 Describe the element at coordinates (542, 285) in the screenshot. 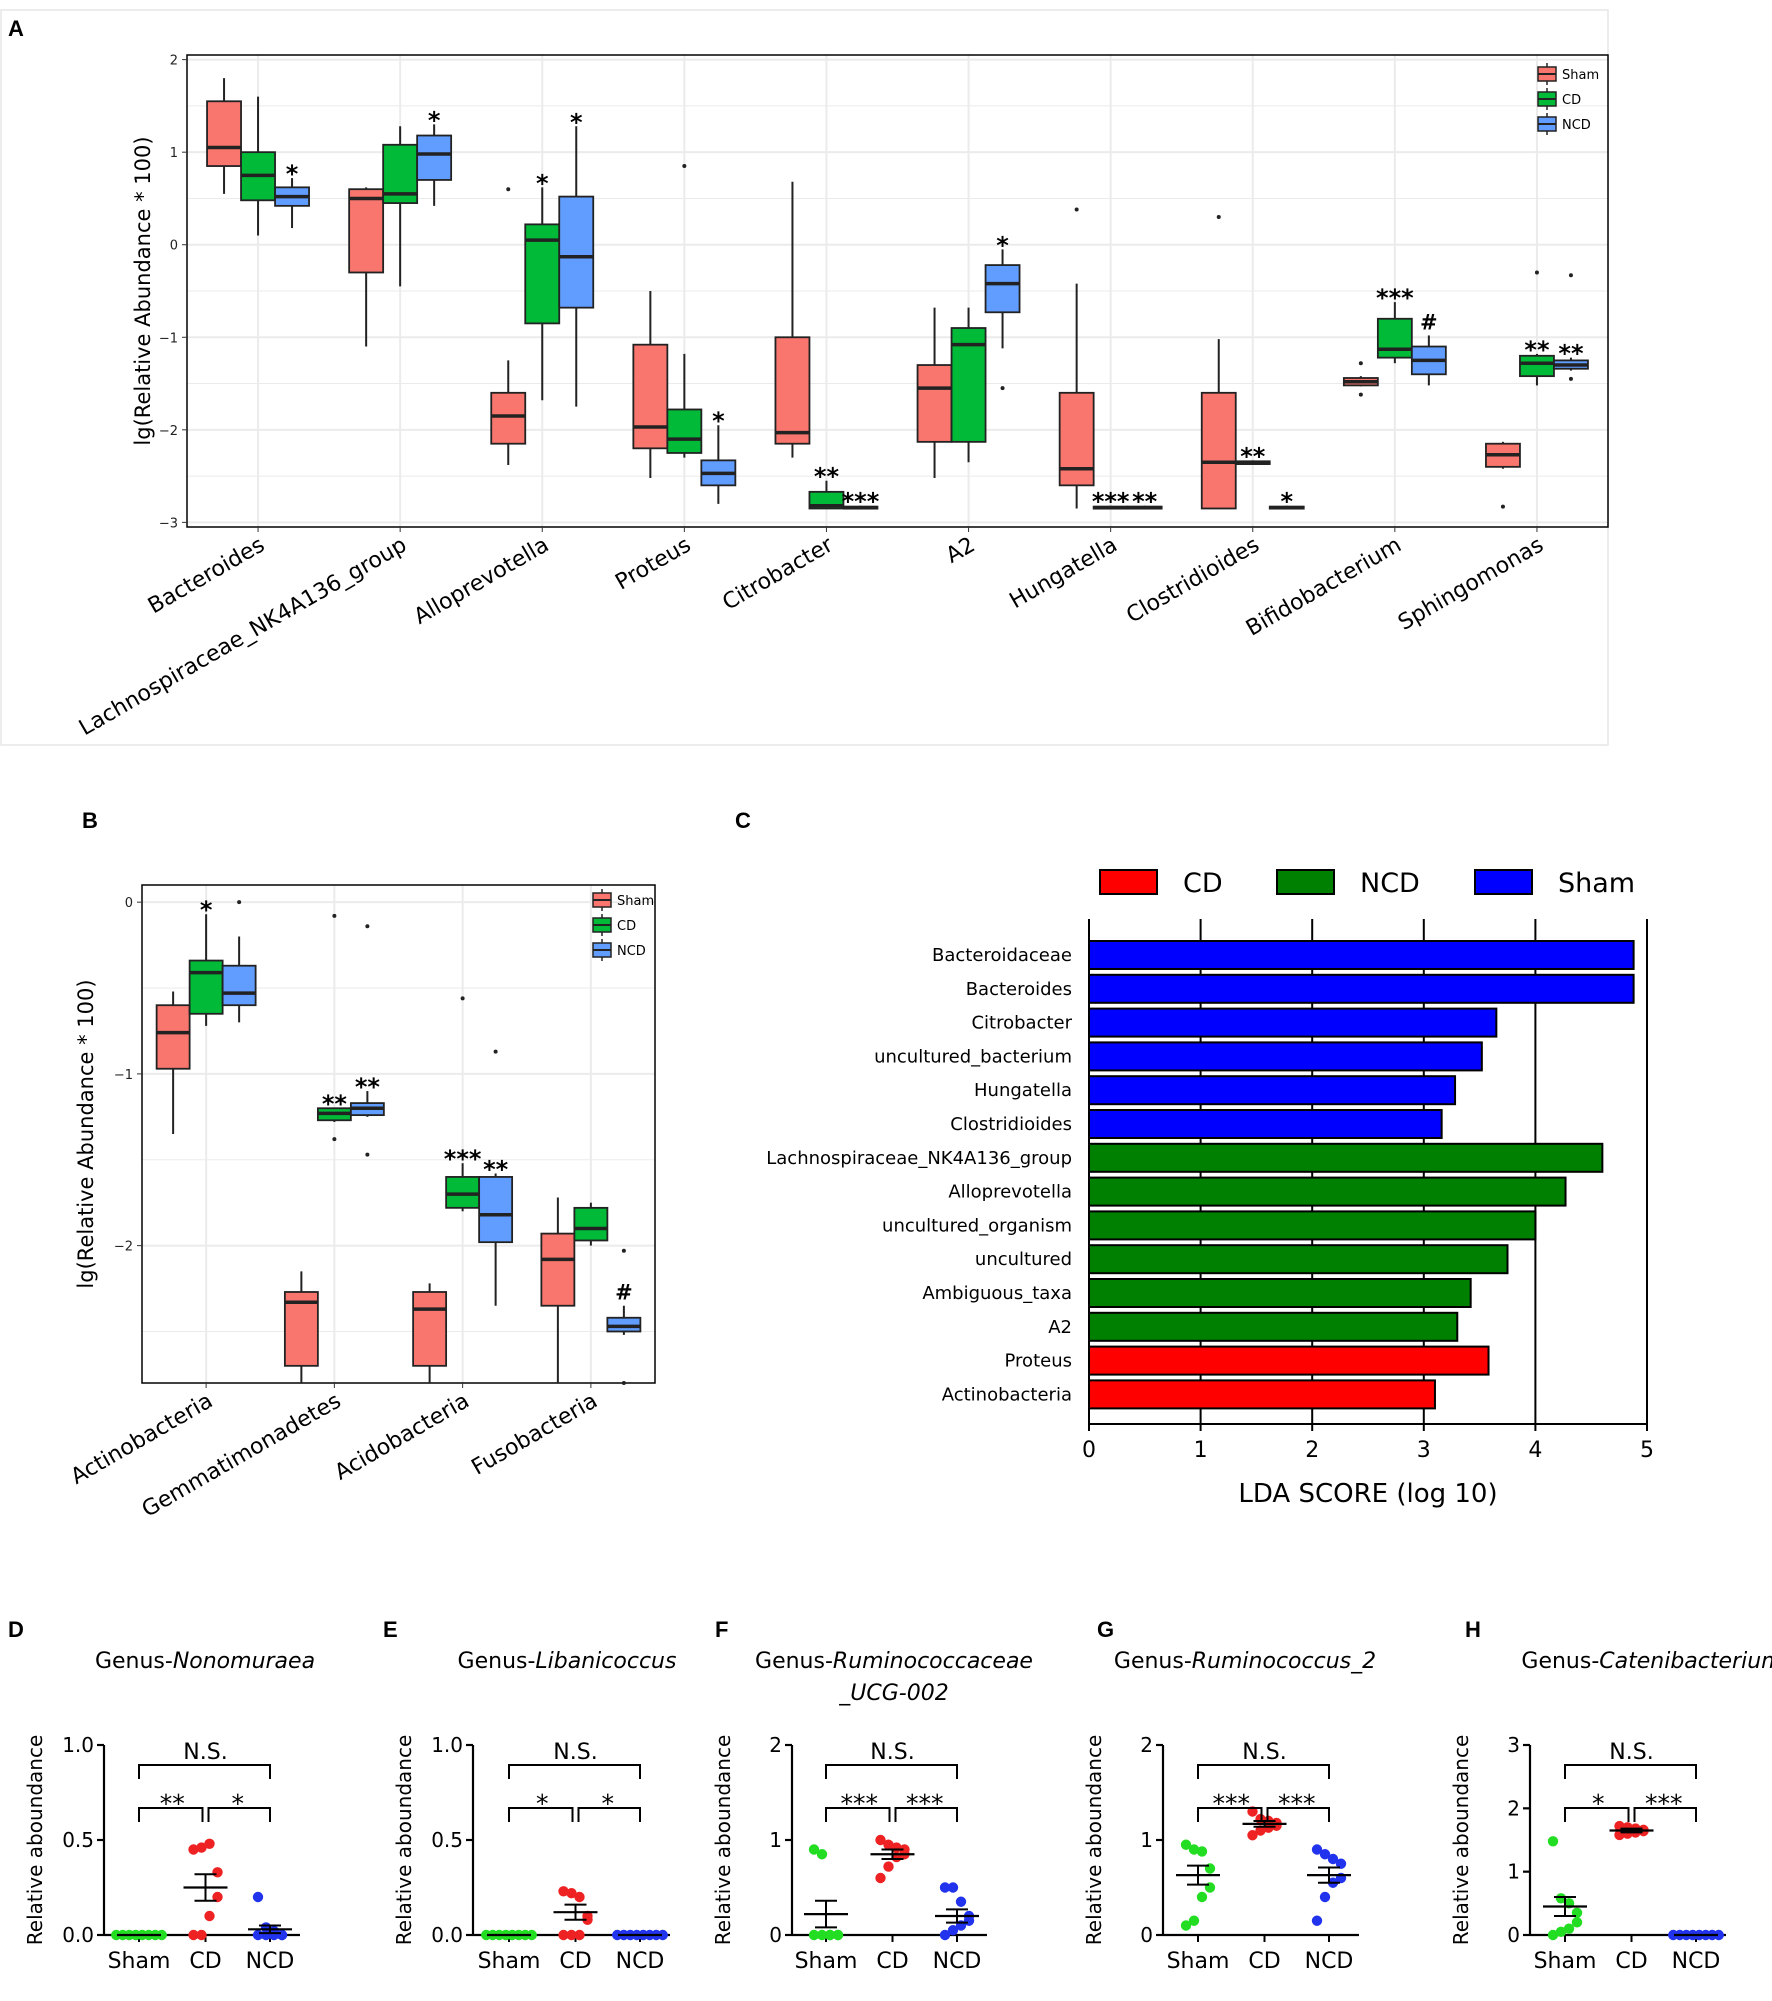

I see `box-alloprevotella-cd: *` at that location.